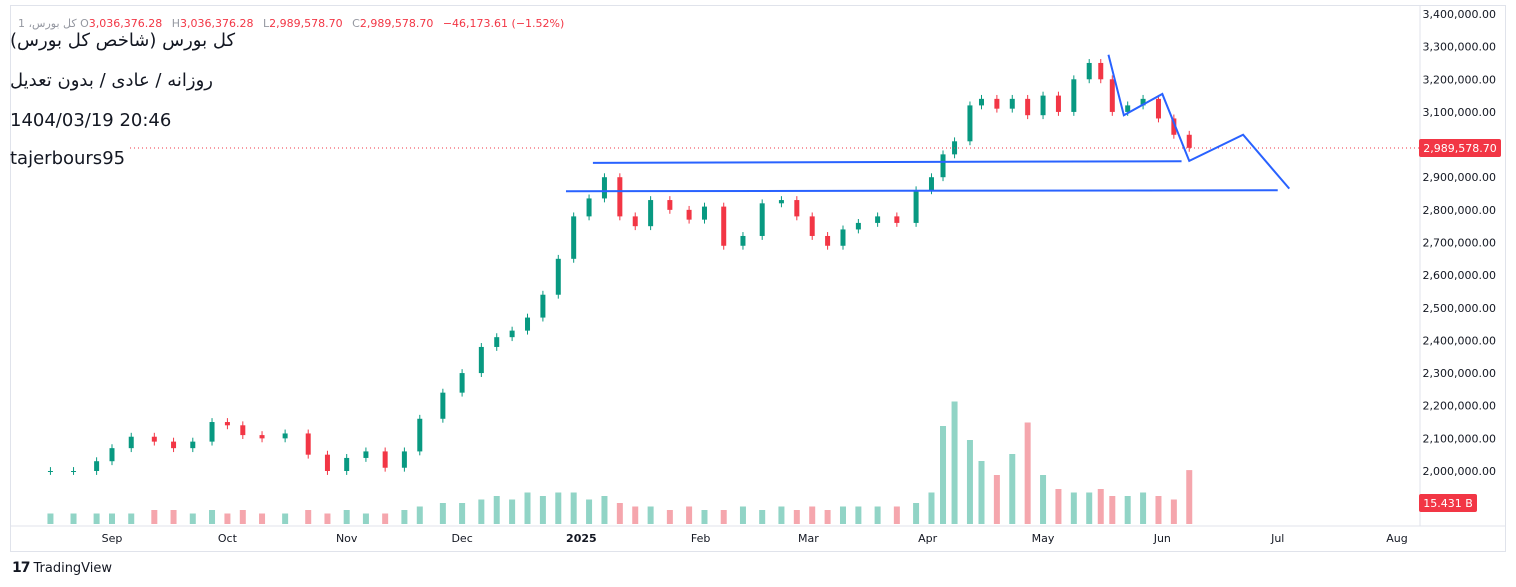 The image size is (1516, 587). I want to click on y-tick-label: 2,800,000.00, so click(1459, 210).